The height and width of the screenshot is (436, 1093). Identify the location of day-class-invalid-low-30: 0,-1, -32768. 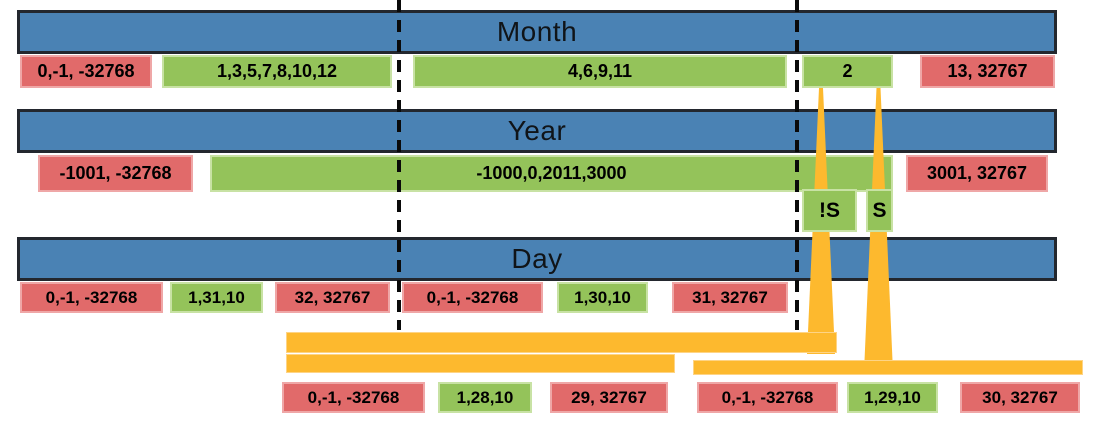
(472, 297).